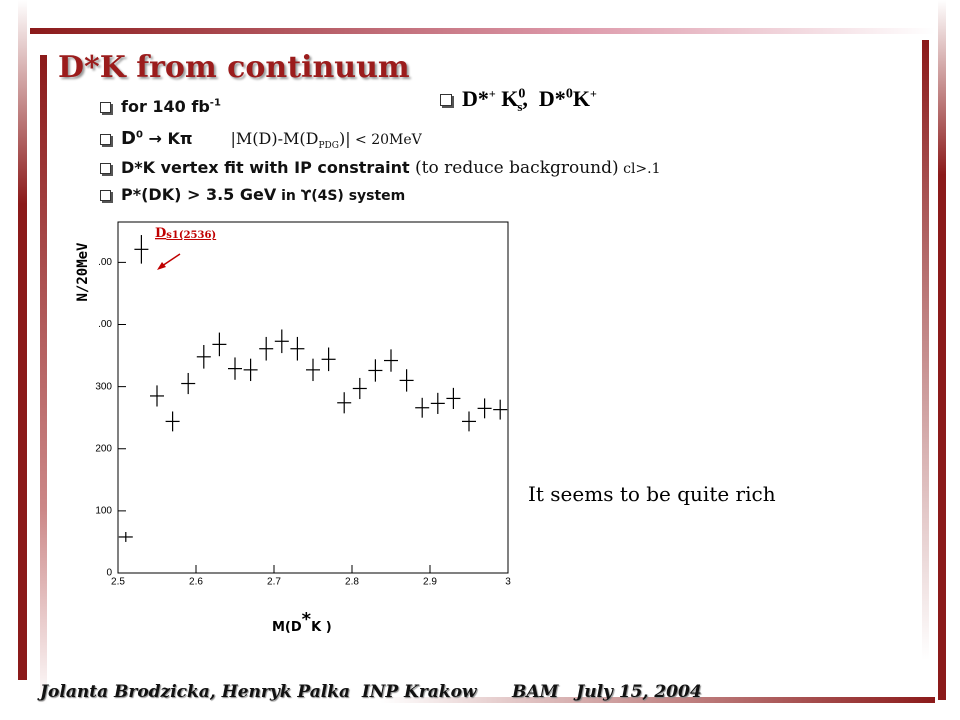 Image resolution: width=960 pixels, height=720 pixels. What do you see at coordinates (639, 169) in the screenshot?
I see `bullet-text: cl>.1` at bounding box center [639, 169].